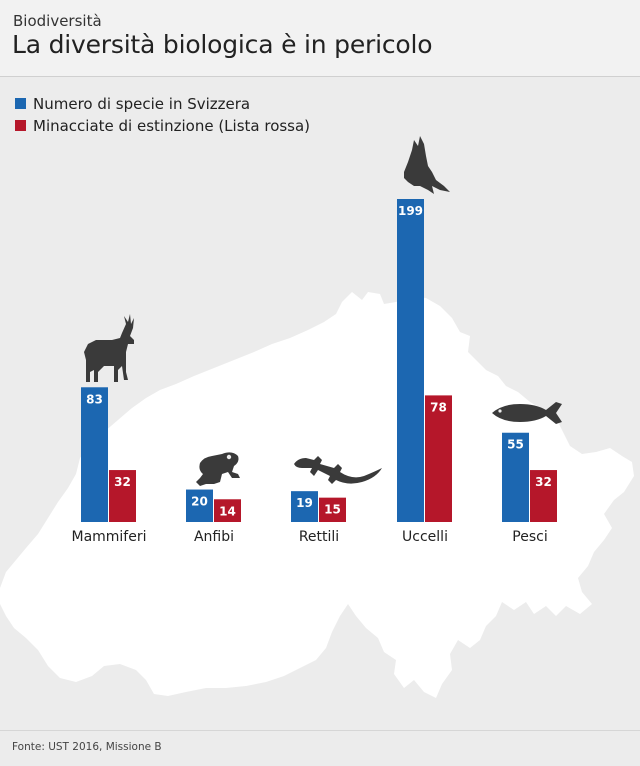  I want to click on bar-value-label: 19, so click(304, 503).